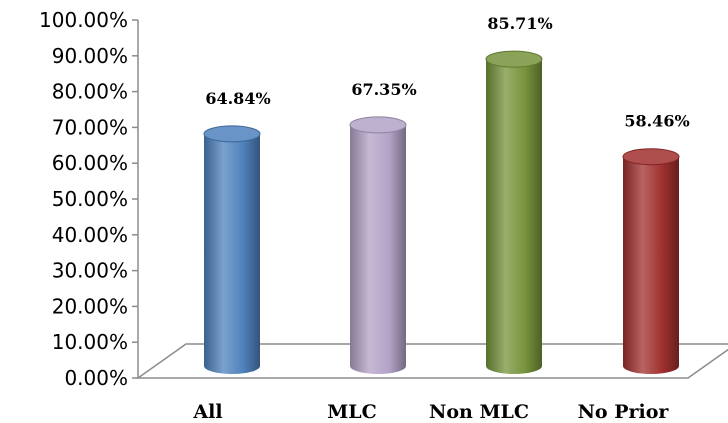 Image resolution: width=728 pixels, height=423 pixels. I want to click on x-tick-label: MLC, so click(352, 412).